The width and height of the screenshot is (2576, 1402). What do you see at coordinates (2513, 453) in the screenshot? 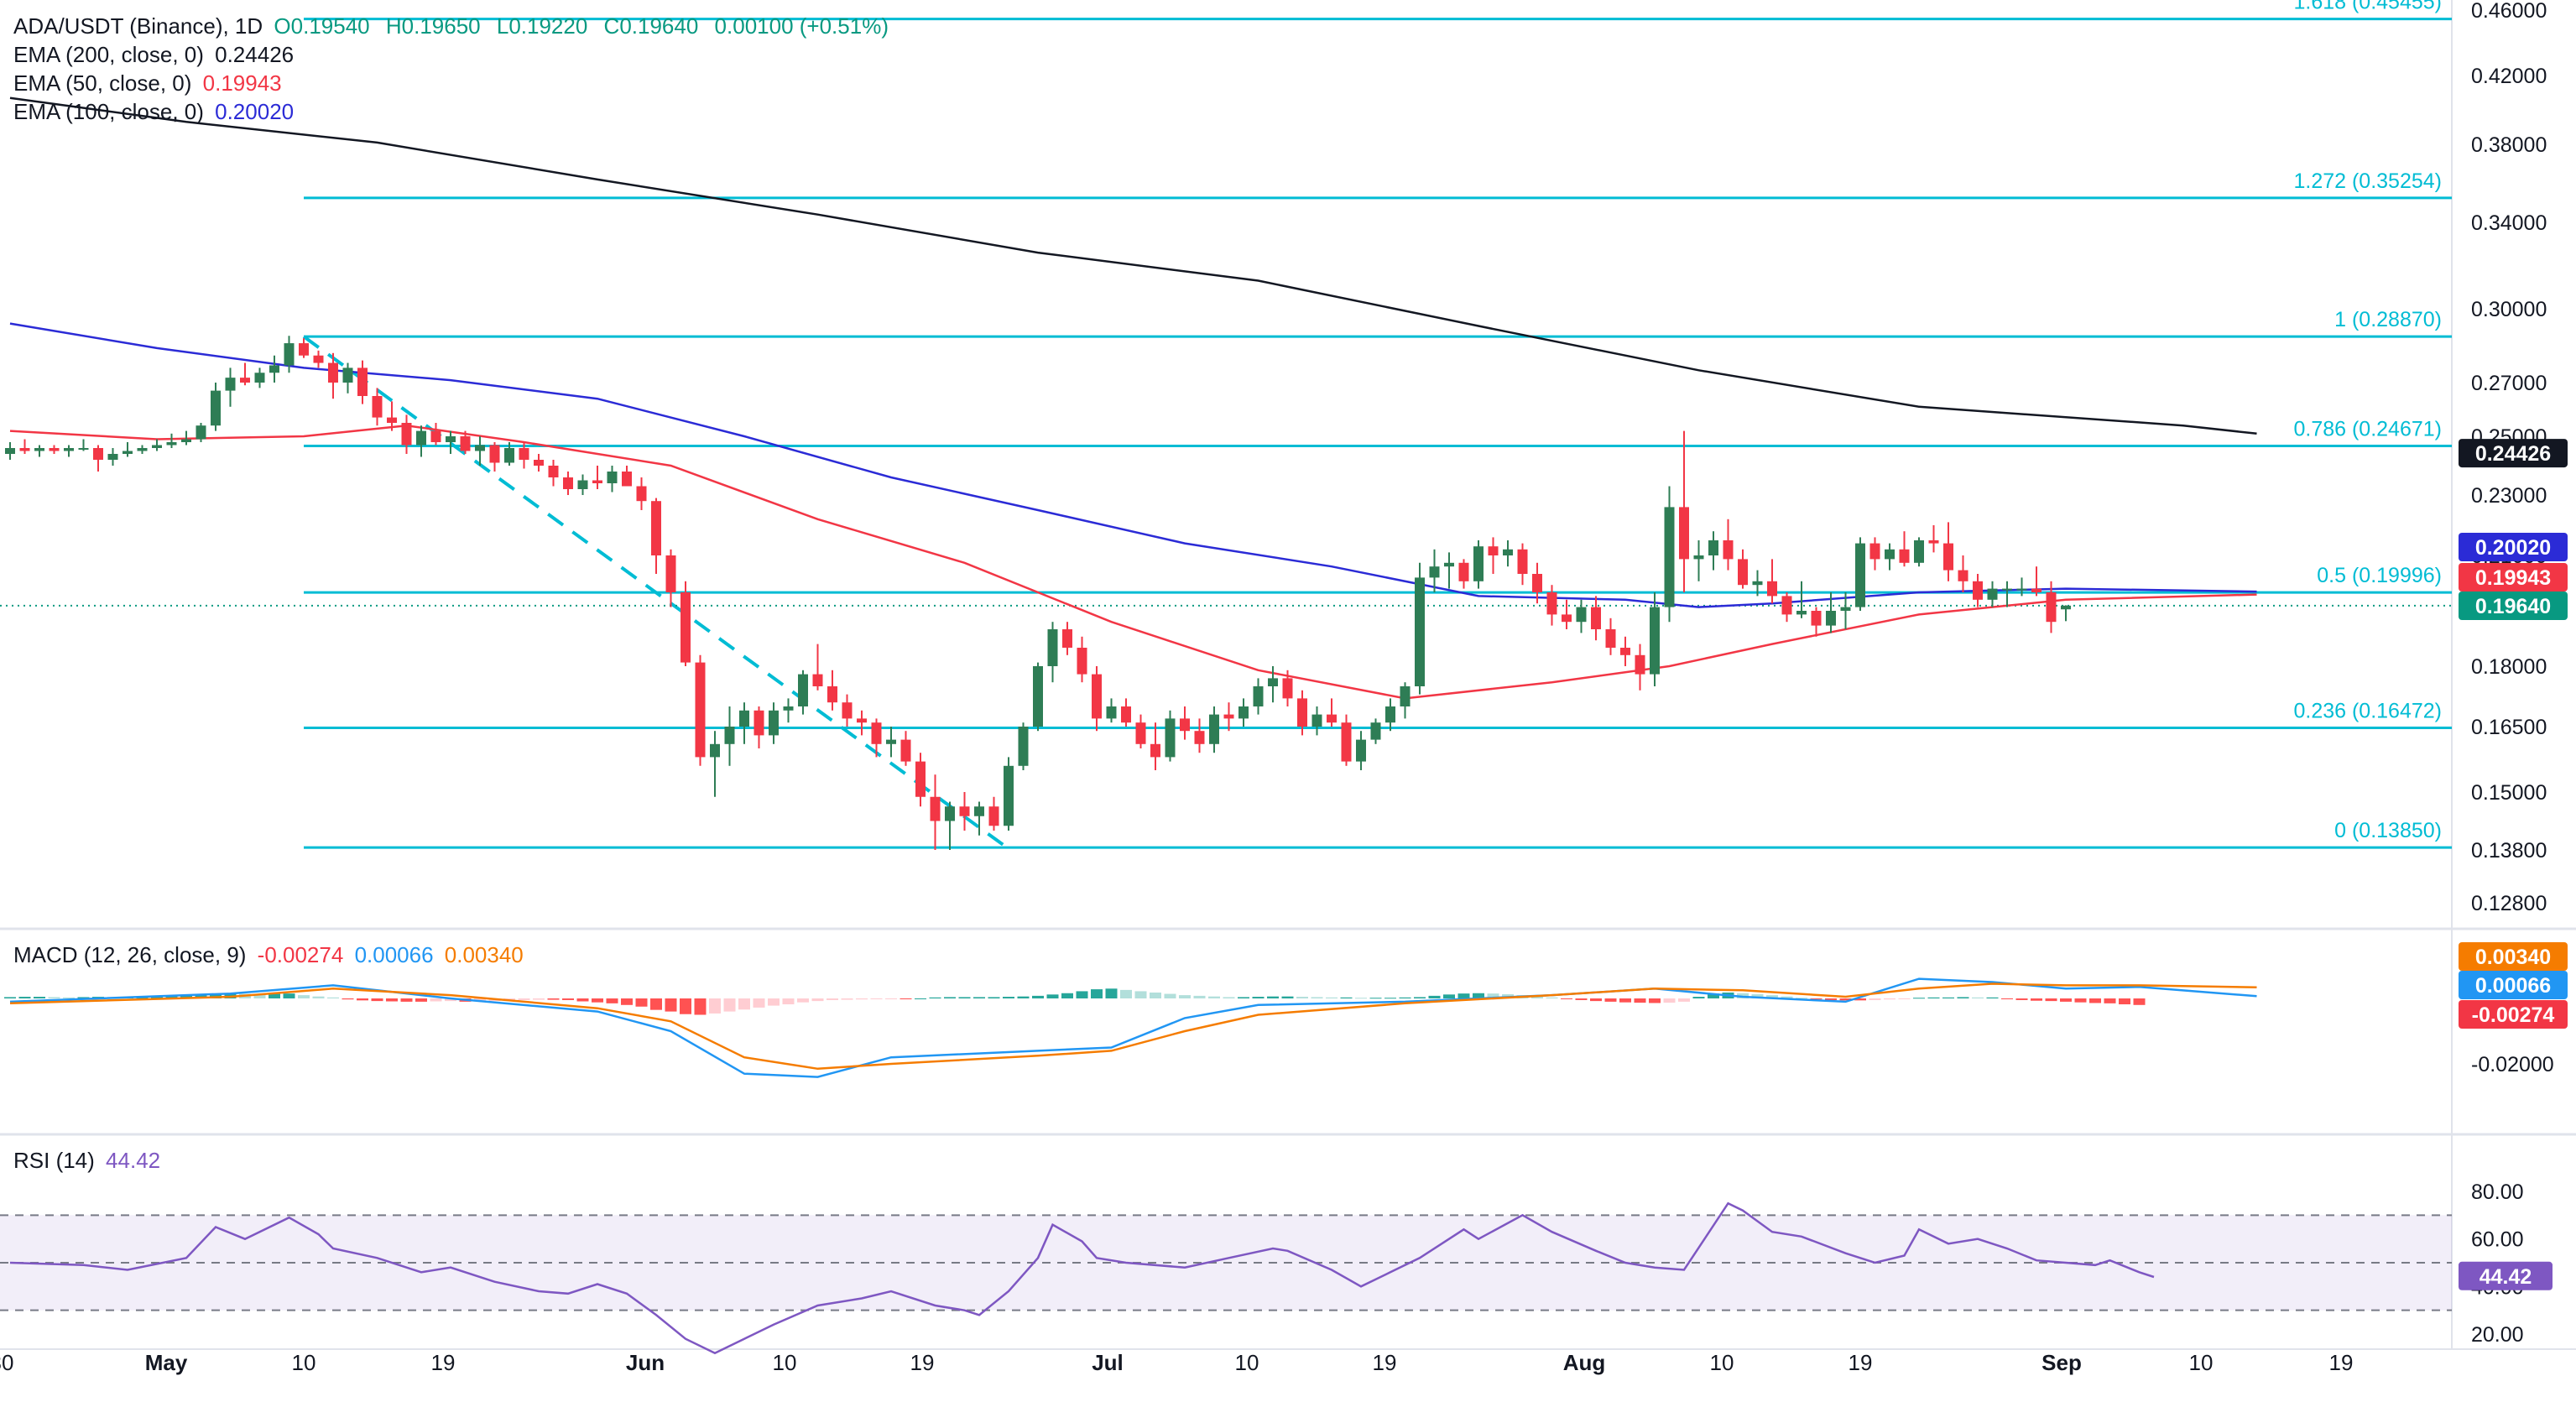
I see `price-tag-bg` at bounding box center [2513, 453].